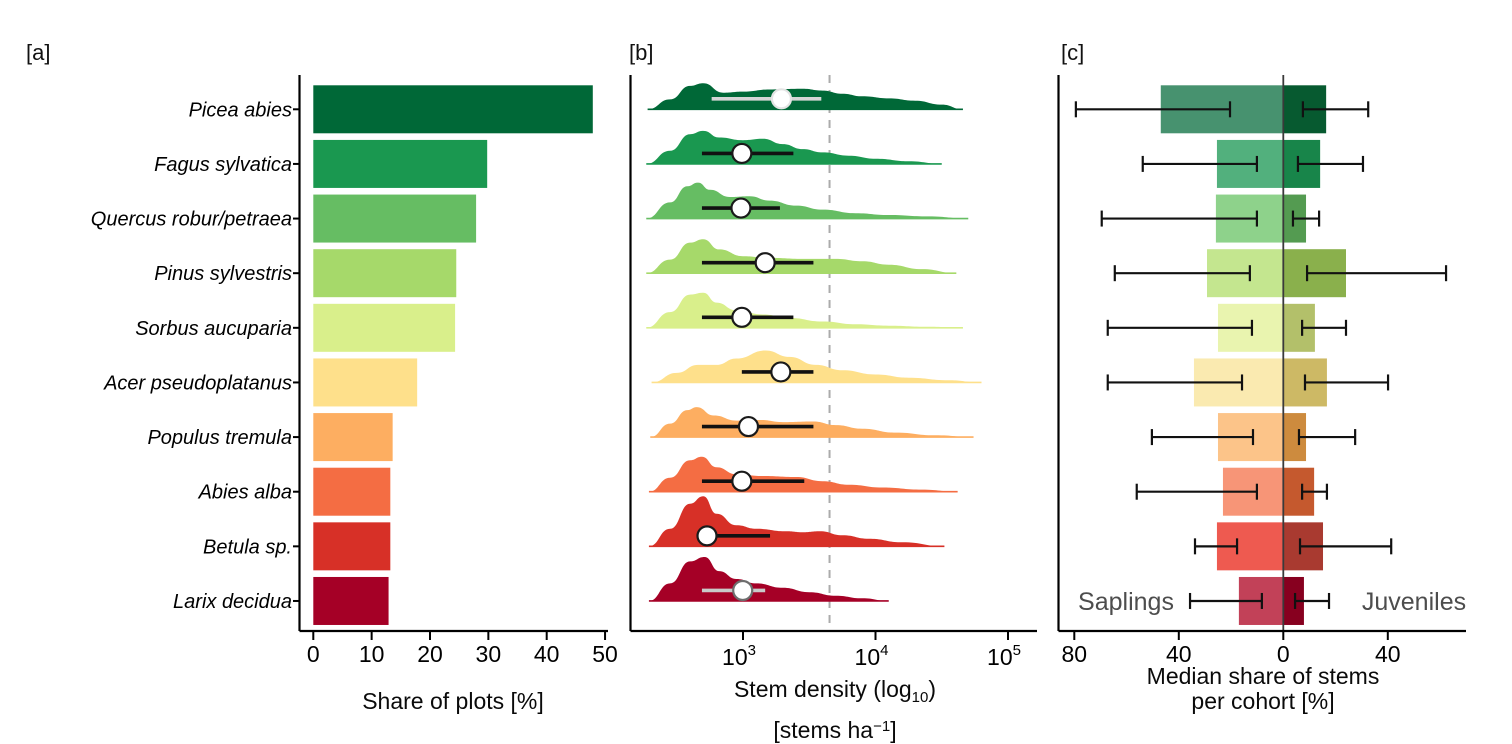 The image size is (1512, 744). I want to click on panel-b-axis-unit: [stems ha−1], so click(835, 730).